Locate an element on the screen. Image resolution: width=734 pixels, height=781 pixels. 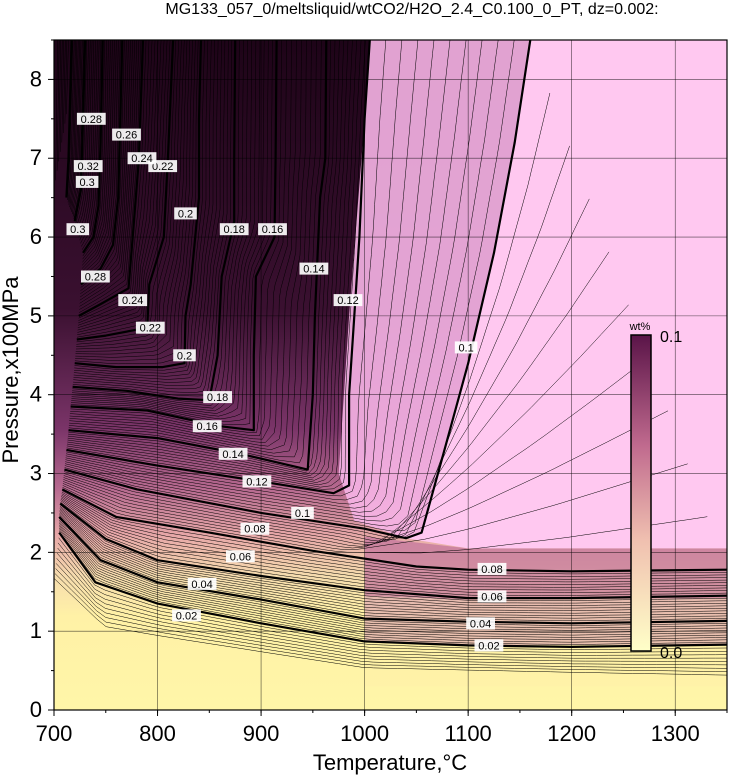
colorbar-max-label: 0.1 is located at coordinates (671, 337).